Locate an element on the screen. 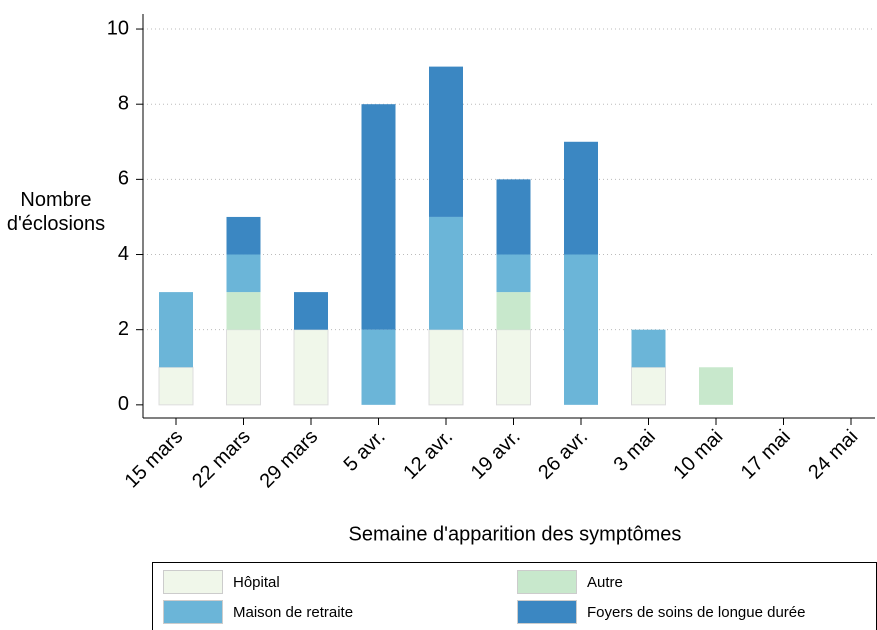  x-tick-label: 24 mai is located at coordinates (833, 455).